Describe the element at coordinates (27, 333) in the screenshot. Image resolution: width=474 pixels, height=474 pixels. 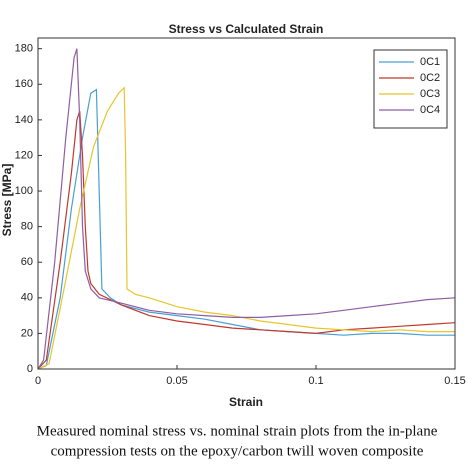
I see `y-tick-label: 20` at that location.